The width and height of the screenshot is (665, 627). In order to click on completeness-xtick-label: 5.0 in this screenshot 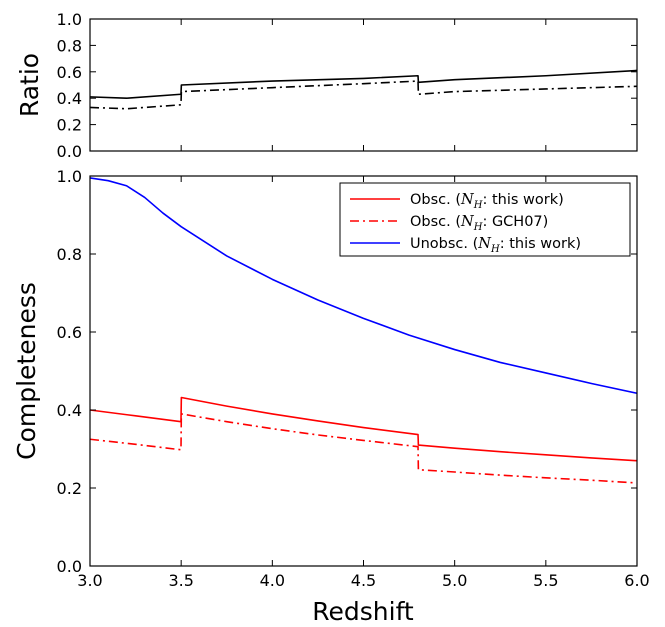, I will do `click(454, 580)`.